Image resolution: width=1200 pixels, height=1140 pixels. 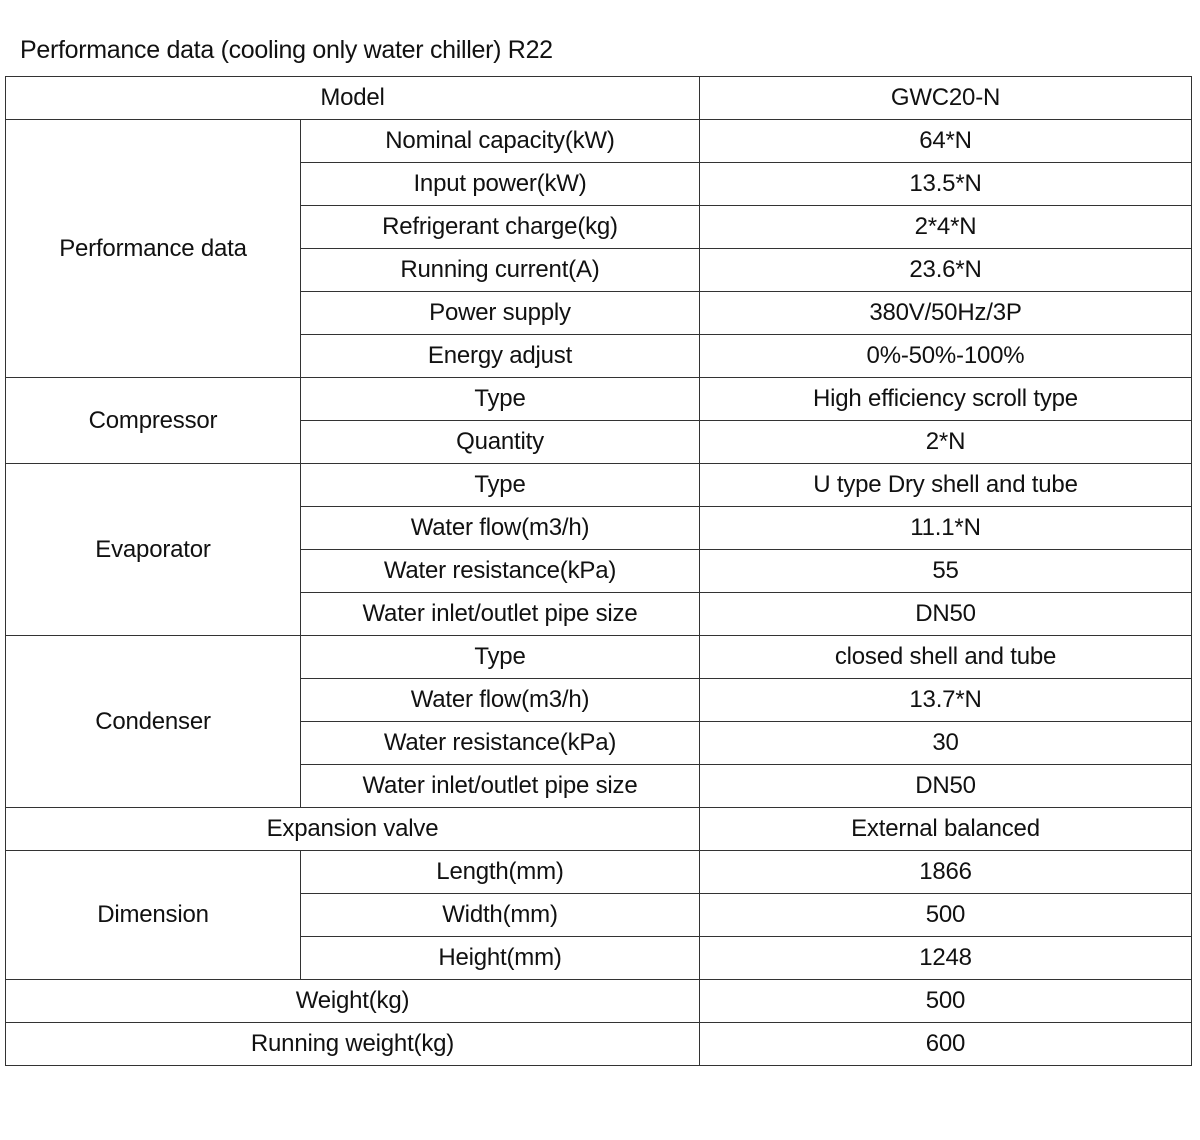 What do you see at coordinates (153, 420) in the screenshot?
I see `group-compressor: Compressor` at bounding box center [153, 420].